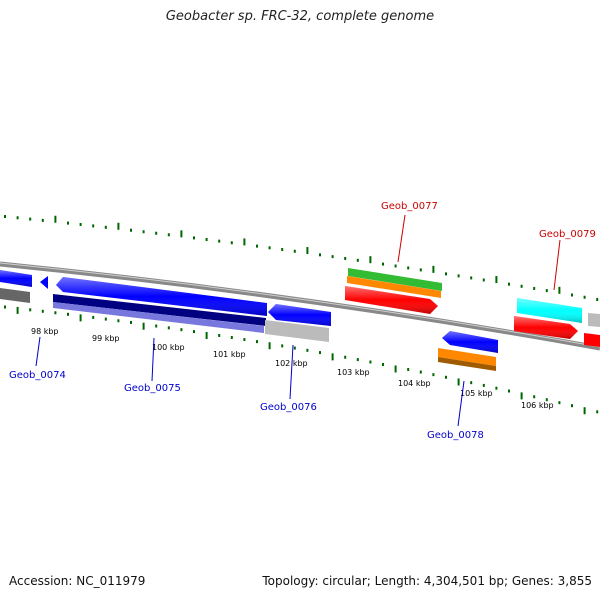 The image size is (600, 600). What do you see at coordinates (291, 311) in the screenshot?
I see `feature-gloss` at bounding box center [291, 311].